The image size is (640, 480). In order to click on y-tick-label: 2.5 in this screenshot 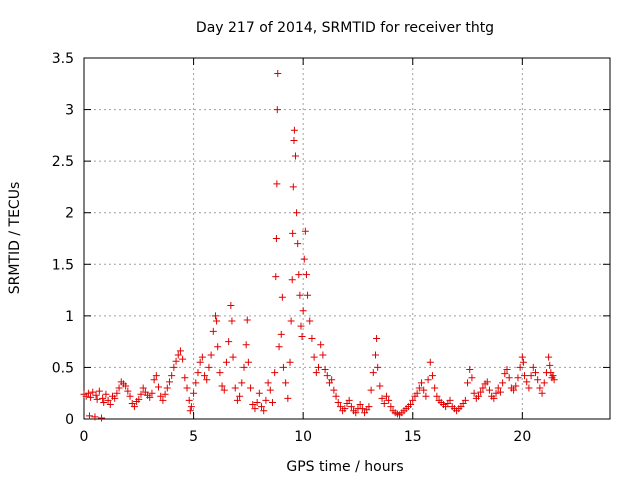, I will do `click(63, 162)`.